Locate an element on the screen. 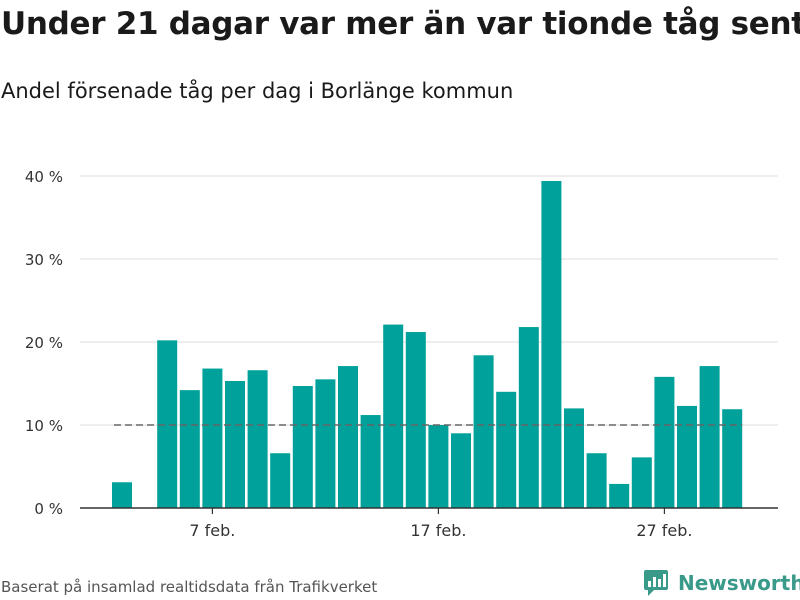 This screenshot has height=600, width=800. brand-logo: Newsworthy is located at coordinates (722, 583).